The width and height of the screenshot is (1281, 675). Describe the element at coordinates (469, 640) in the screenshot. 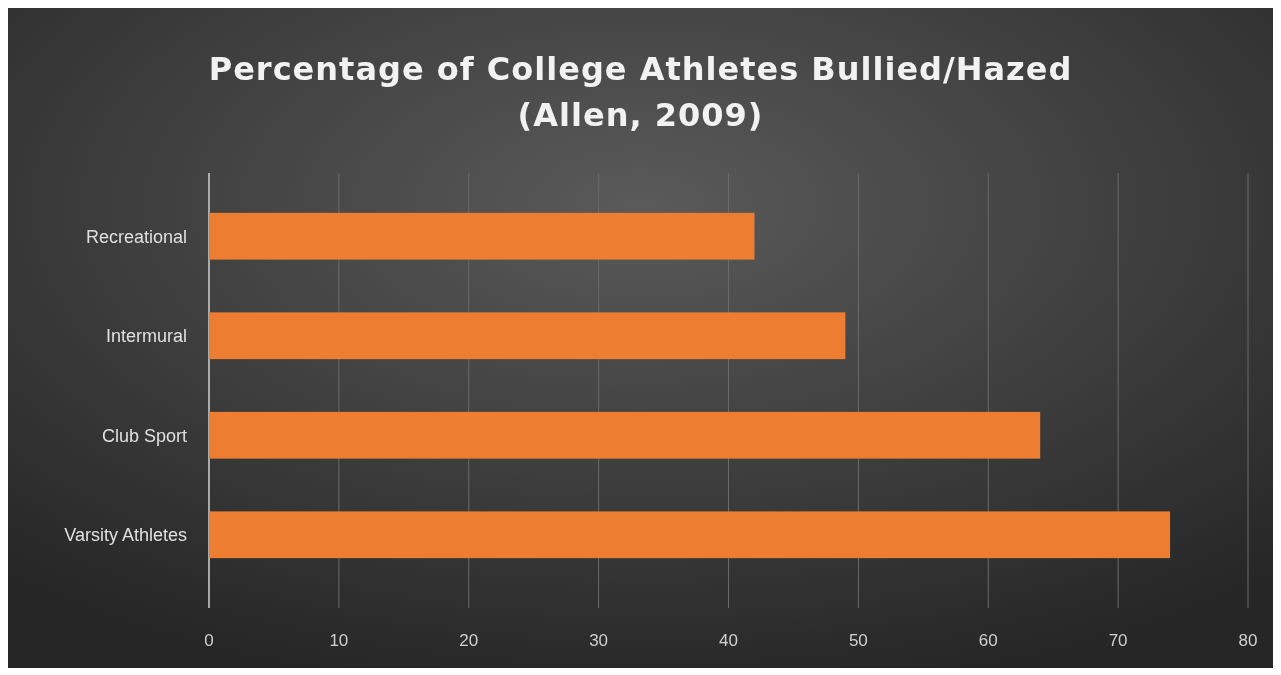

I see `x-tick-label: 20` at that location.